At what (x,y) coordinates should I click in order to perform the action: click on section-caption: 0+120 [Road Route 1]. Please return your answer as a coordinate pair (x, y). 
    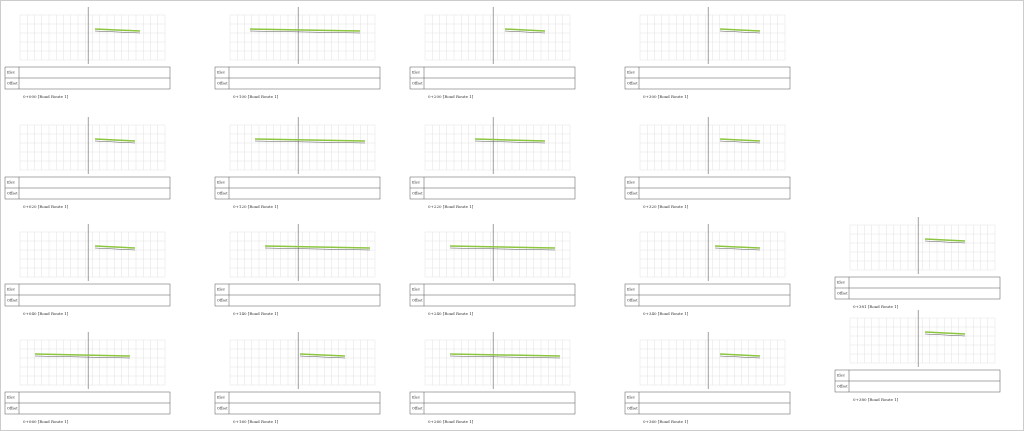
    Looking at the image, I should click on (256, 206).